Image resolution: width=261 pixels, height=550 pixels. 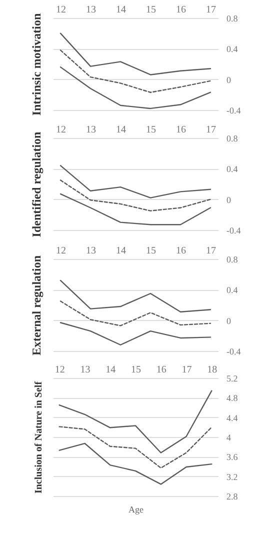 What do you see at coordinates (37, 305) in the screenshot?
I see `y-axis-title: External regulation` at bounding box center [37, 305].